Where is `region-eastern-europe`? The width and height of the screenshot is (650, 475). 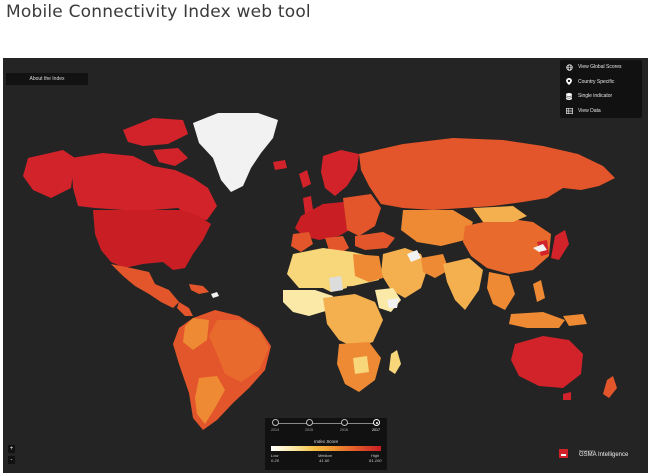 region-eastern-europe is located at coordinates (362, 215).